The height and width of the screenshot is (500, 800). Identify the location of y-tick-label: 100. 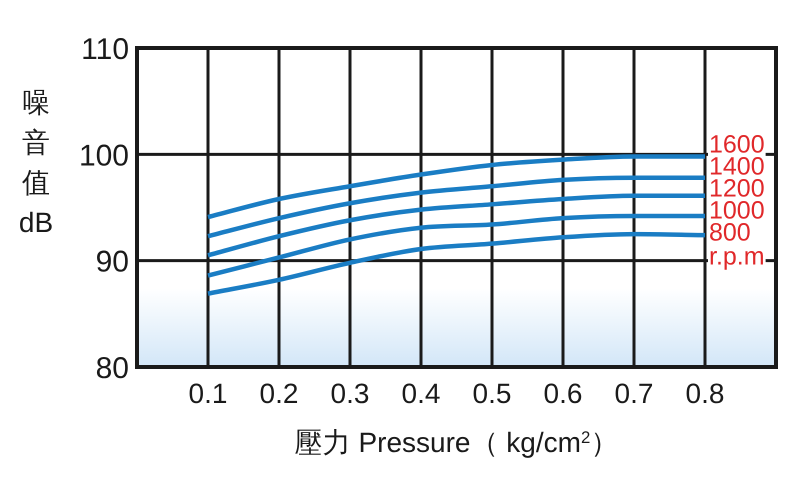
(103, 155).